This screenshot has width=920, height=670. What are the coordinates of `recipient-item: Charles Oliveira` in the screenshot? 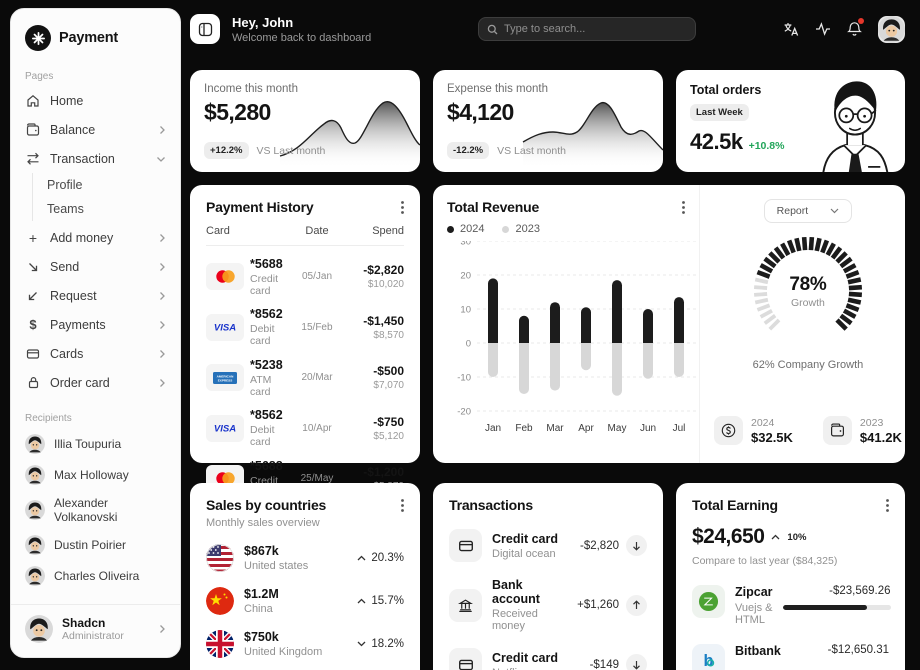 It's located at (95, 575).